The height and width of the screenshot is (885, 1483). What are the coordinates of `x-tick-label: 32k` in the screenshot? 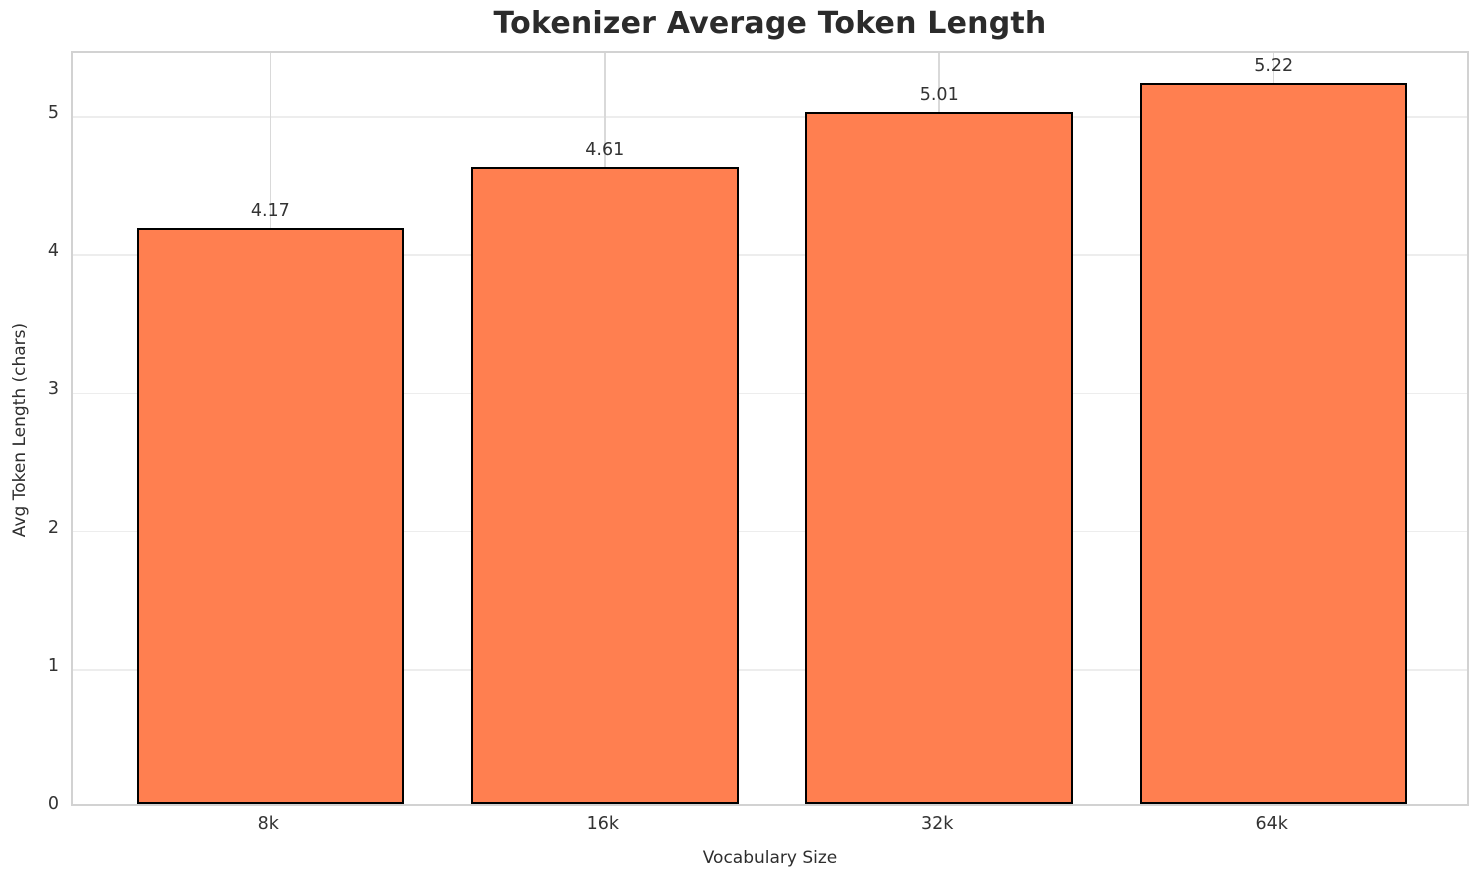 It's located at (937, 824).